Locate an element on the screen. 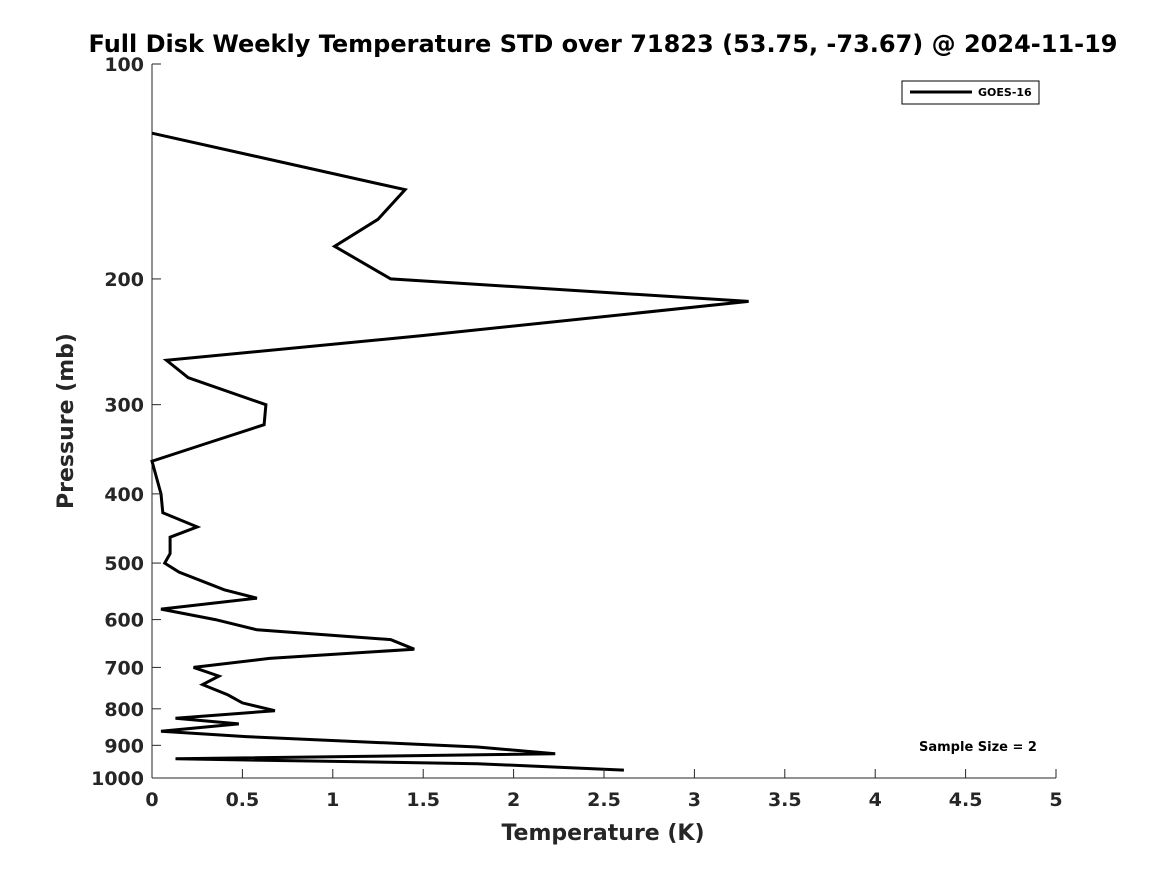 Image resolution: width=1167 pixels, height=875 pixels. x-tick-label: 1 is located at coordinates (332, 800).